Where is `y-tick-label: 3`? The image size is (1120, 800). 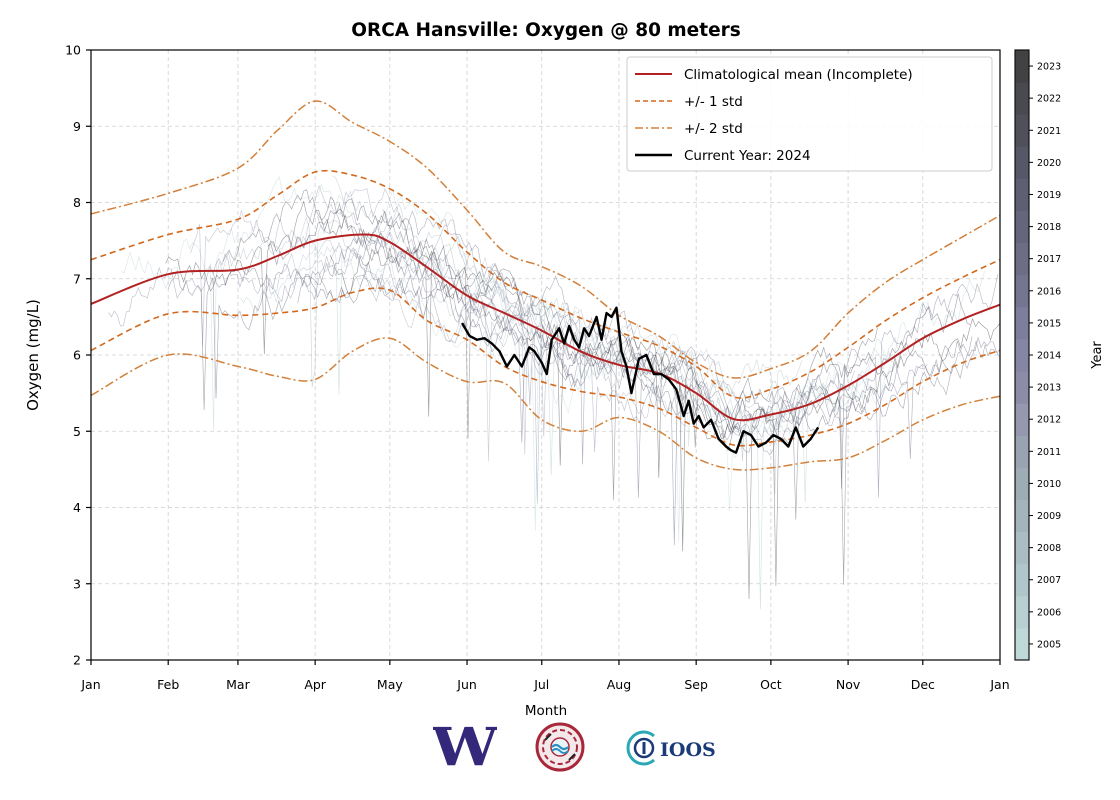
y-tick-label: 3 is located at coordinates (77, 583).